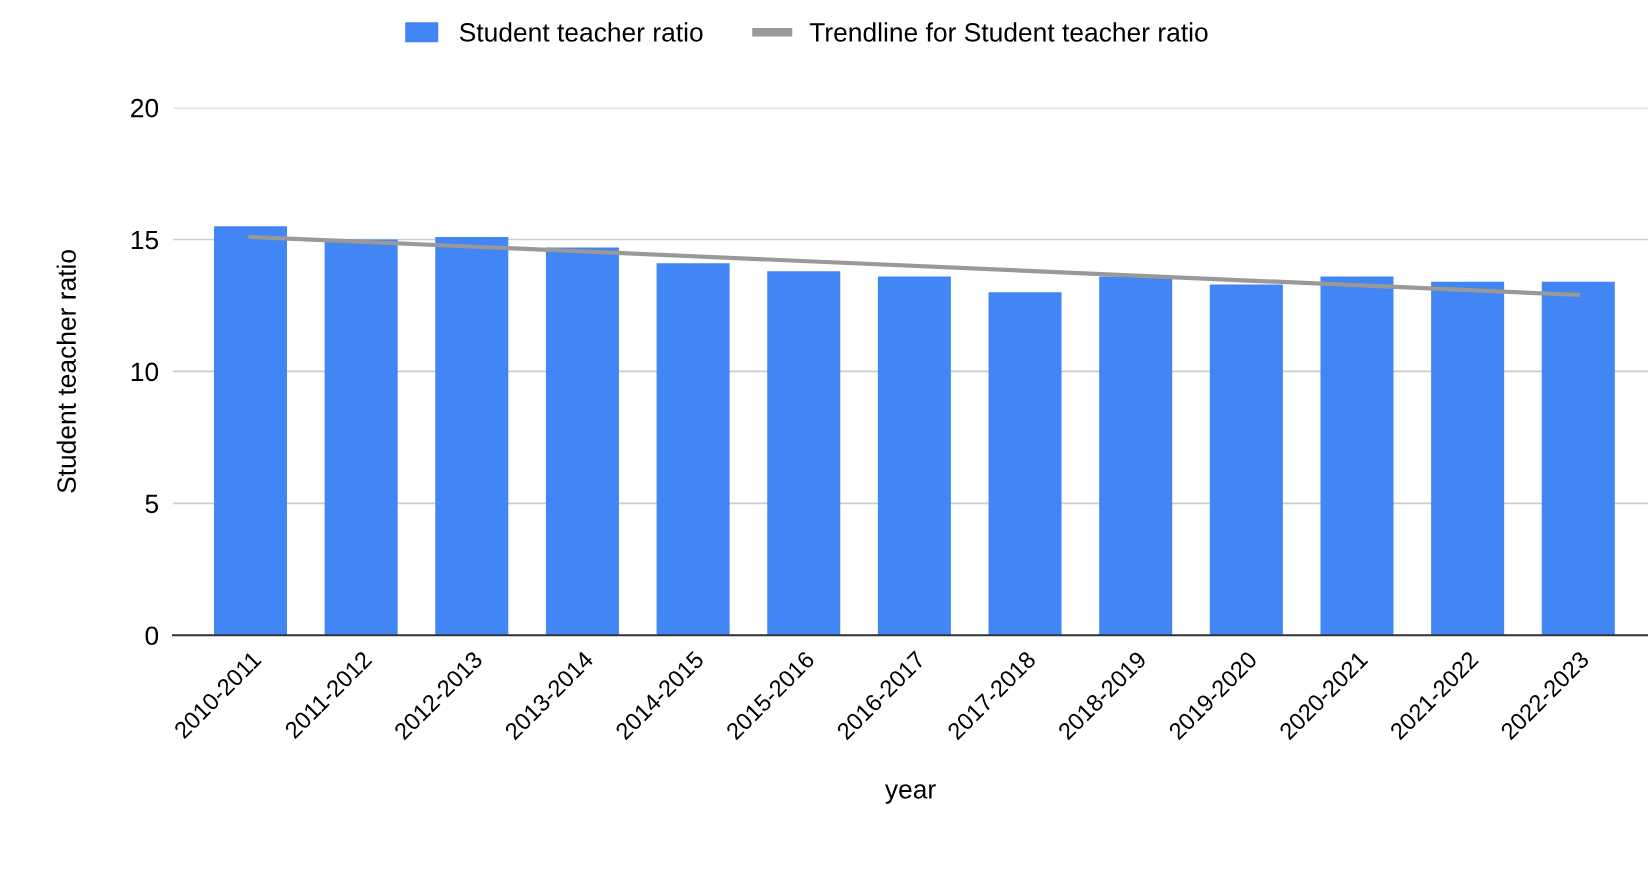 The width and height of the screenshot is (1648, 875). What do you see at coordinates (910, 794) in the screenshot?
I see `x-axis-title: year` at bounding box center [910, 794].